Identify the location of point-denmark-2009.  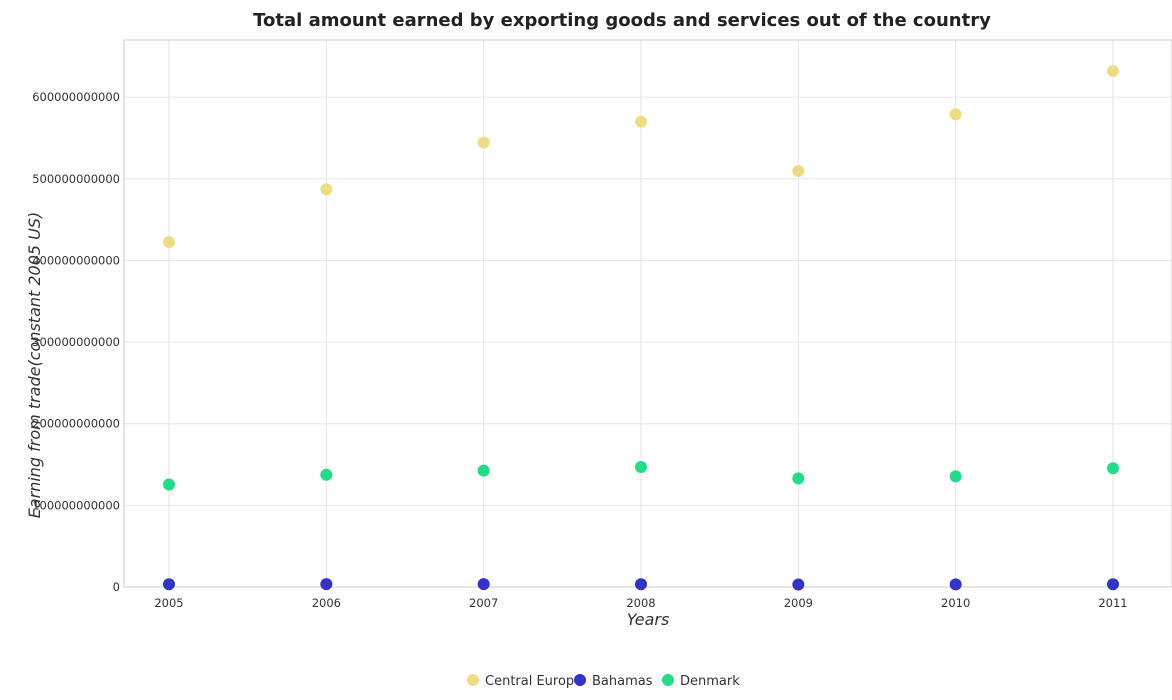
(798, 478).